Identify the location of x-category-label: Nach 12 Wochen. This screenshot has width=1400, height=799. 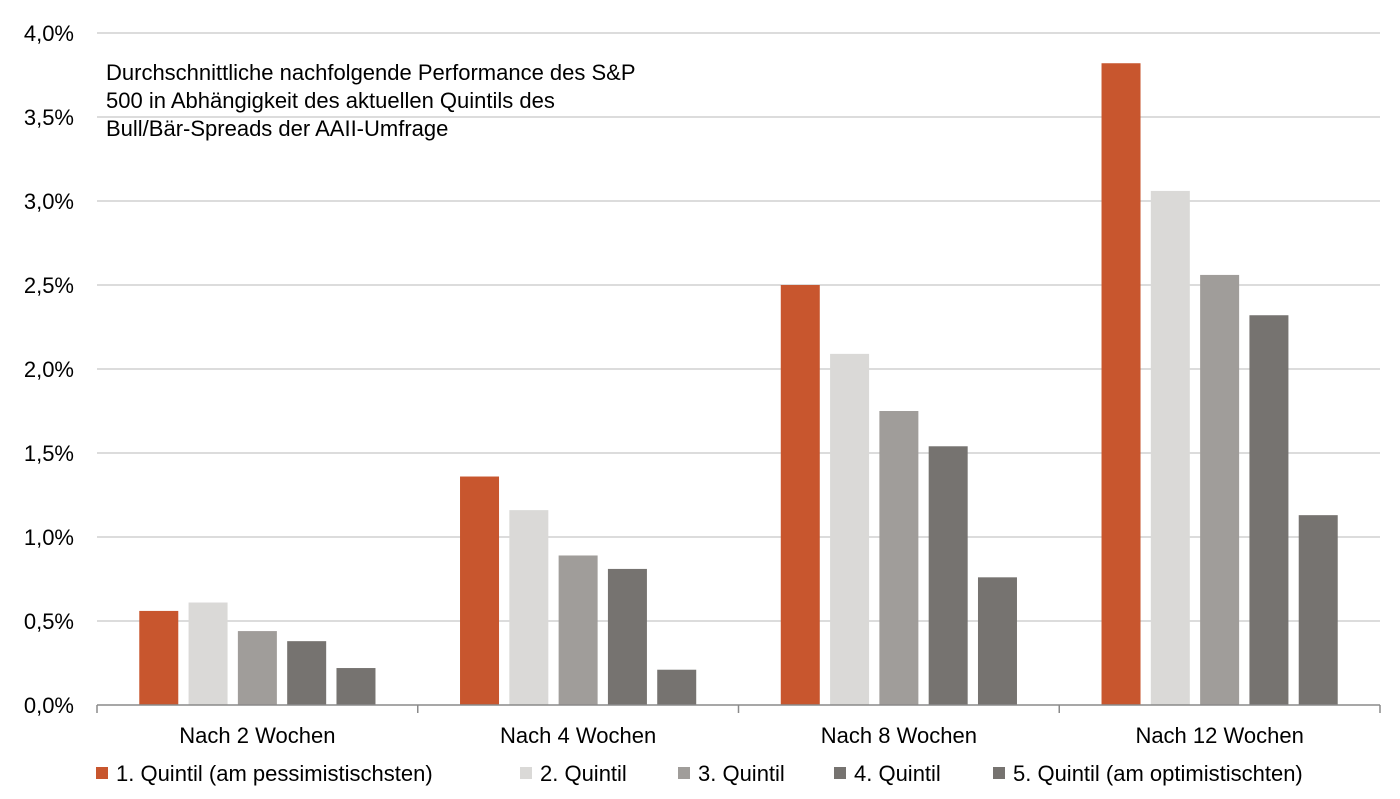
(1219, 735).